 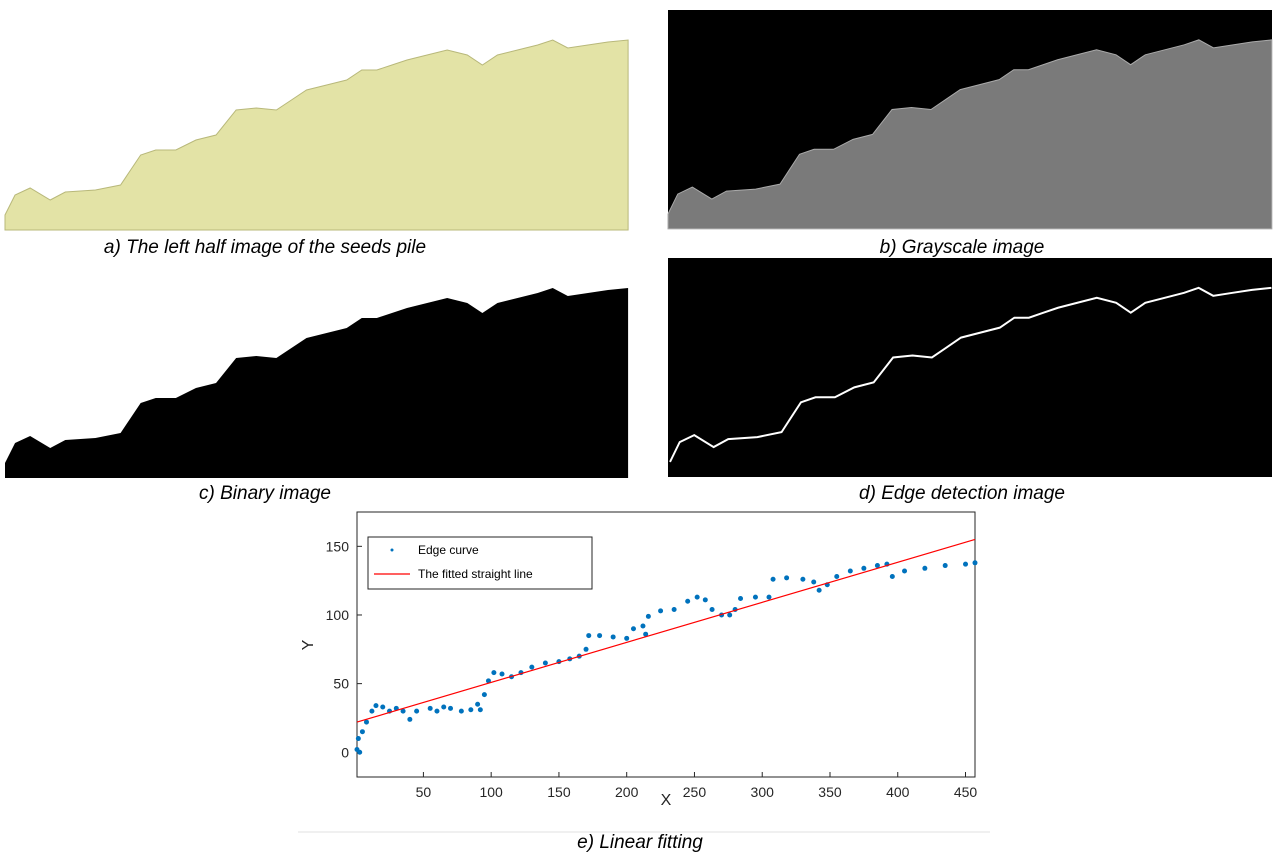 I want to click on legend-box, so click(x=480, y=563).